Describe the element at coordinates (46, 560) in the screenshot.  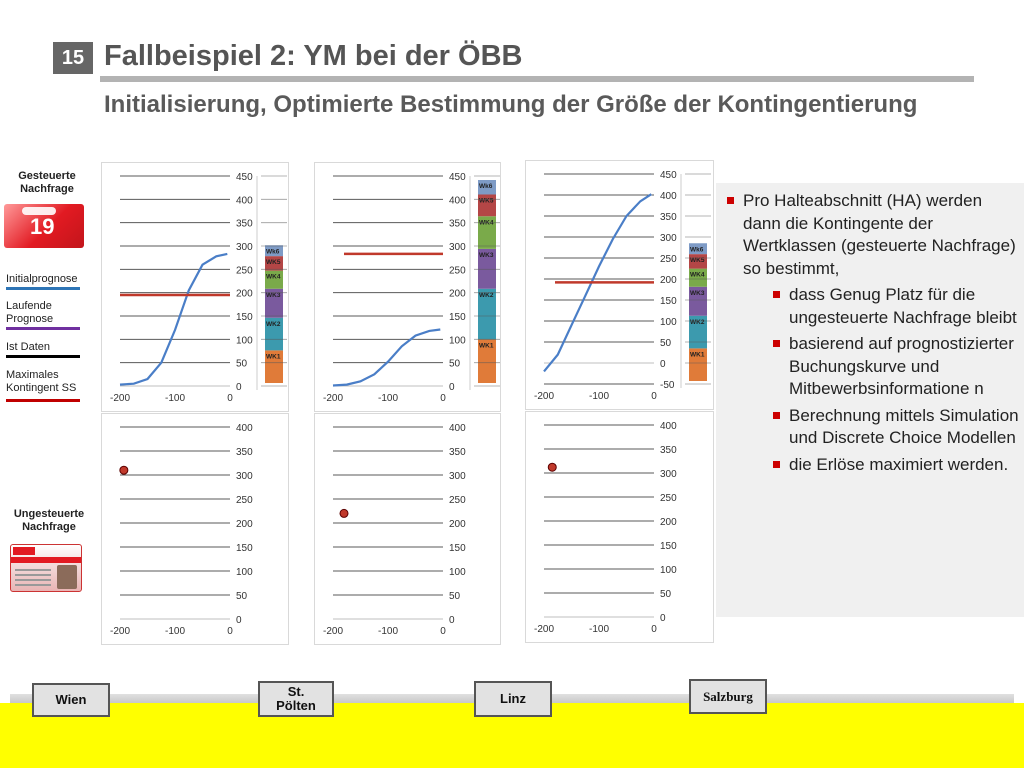
I see `card-stripe` at that location.